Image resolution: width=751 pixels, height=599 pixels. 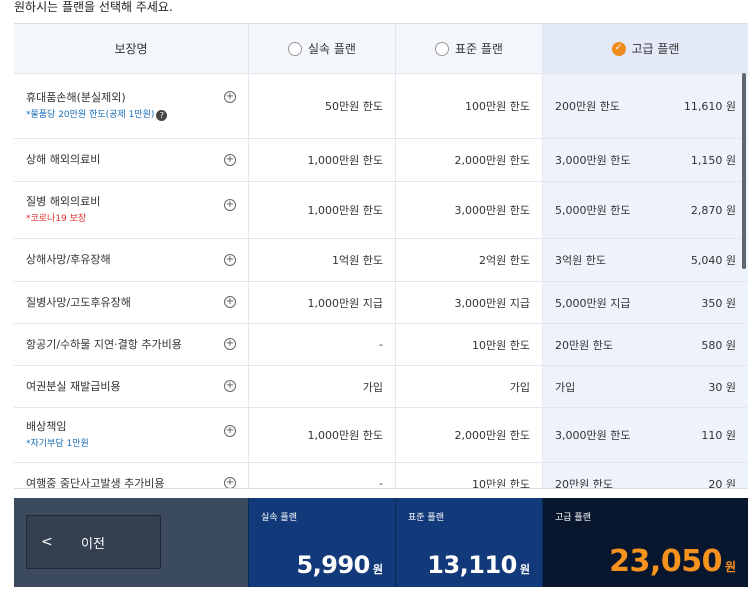 I want to click on total-basic-amount: 5,990, so click(x=333, y=565).